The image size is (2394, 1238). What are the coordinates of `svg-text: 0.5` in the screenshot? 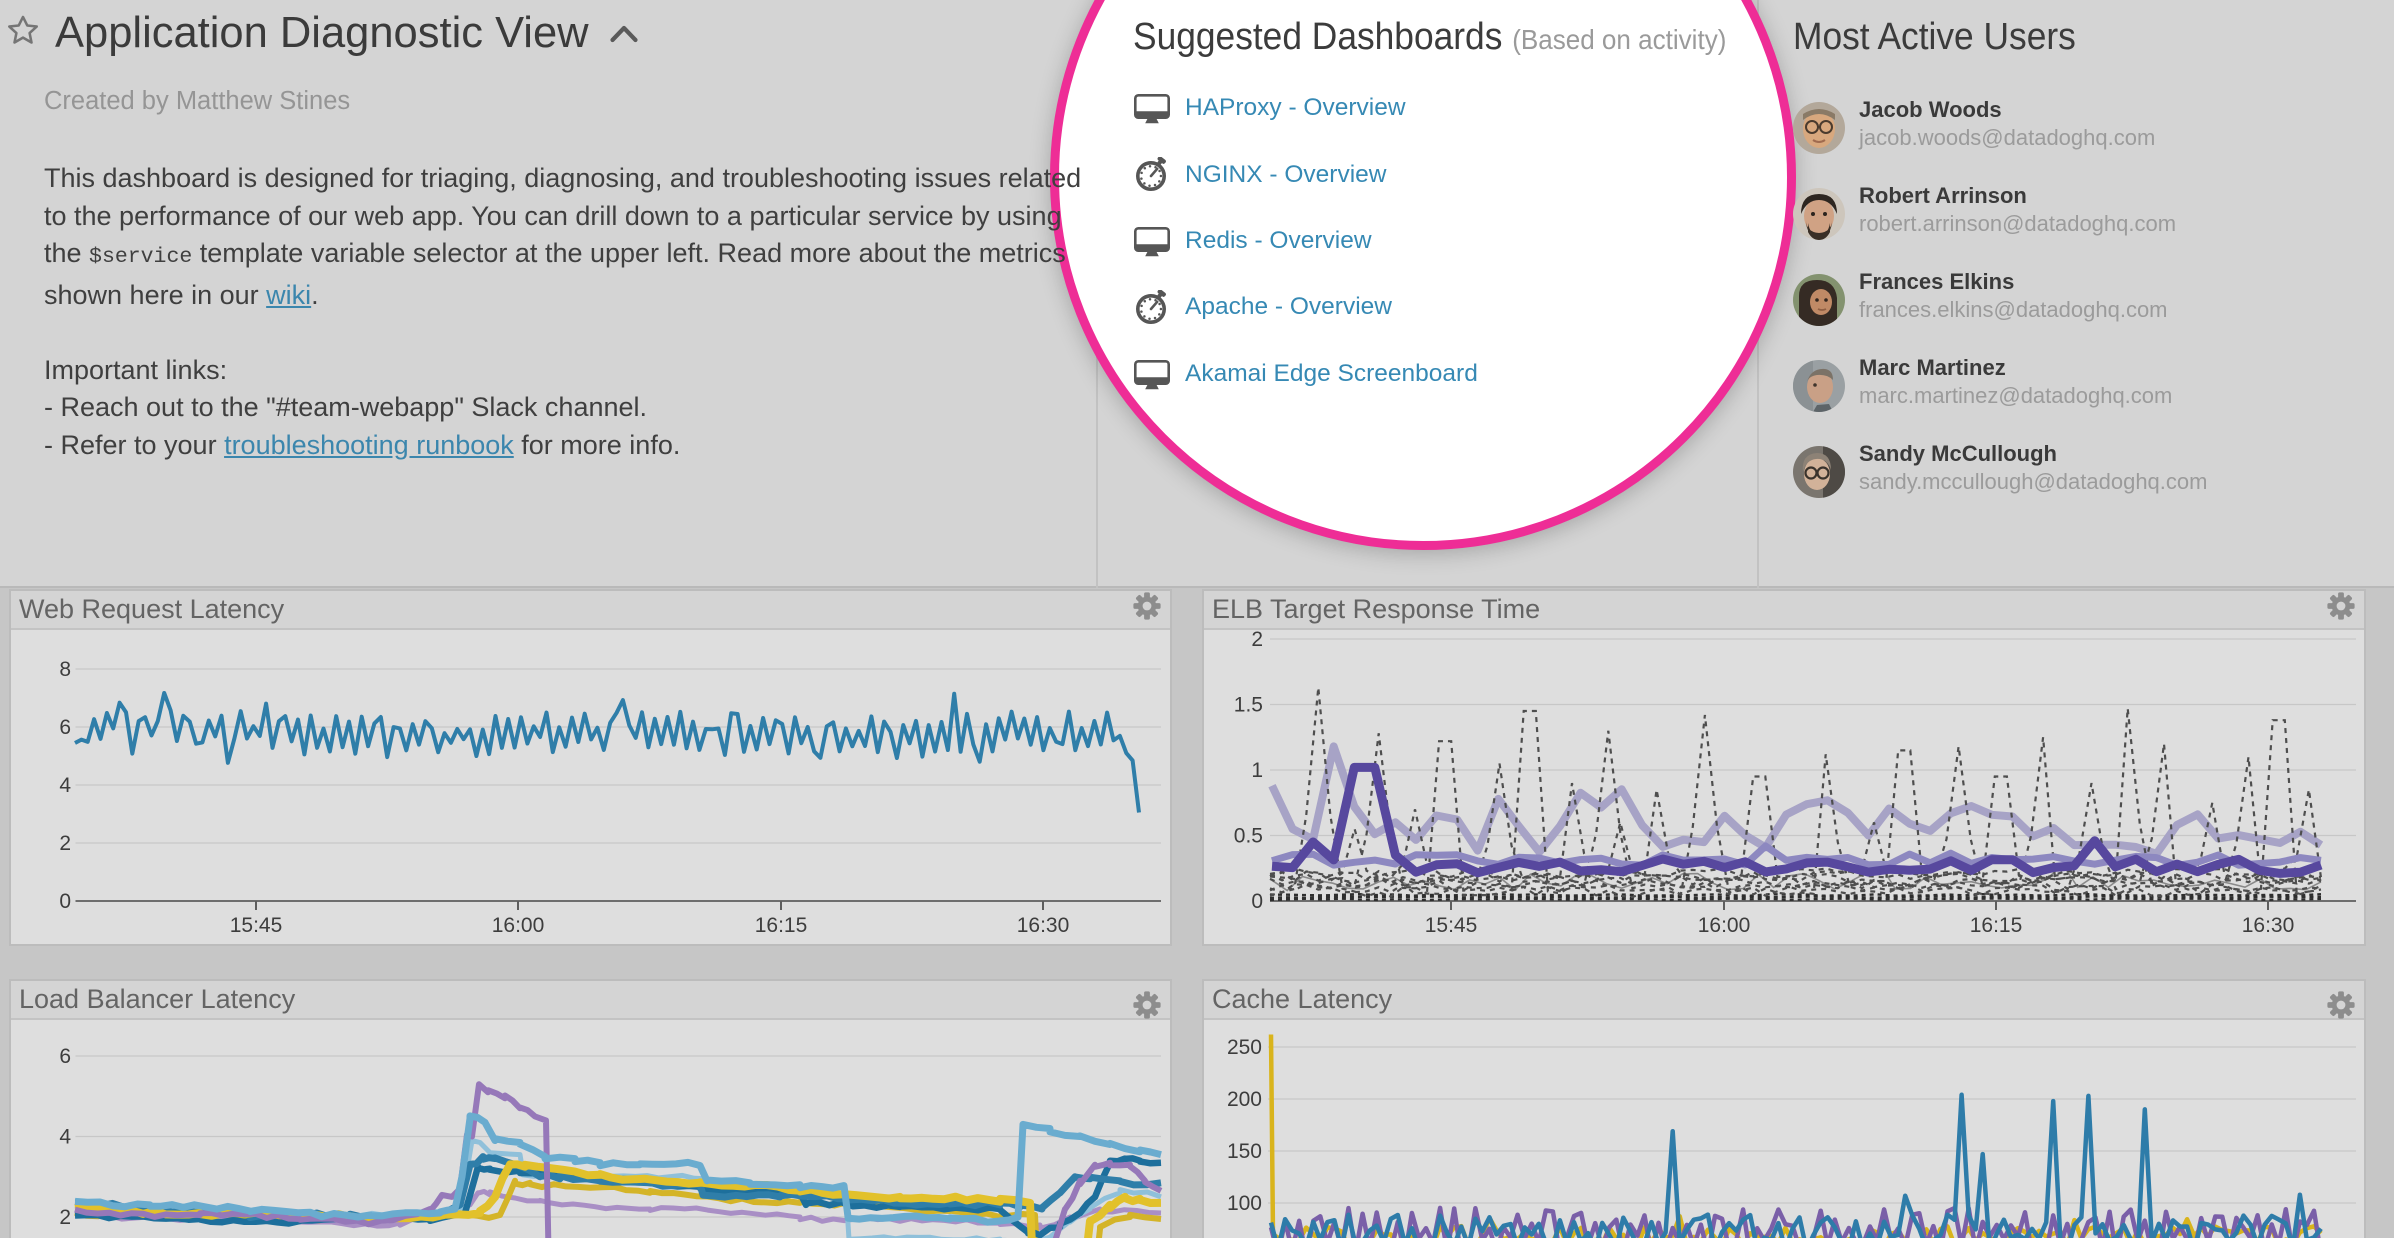 It's located at (1248, 836).